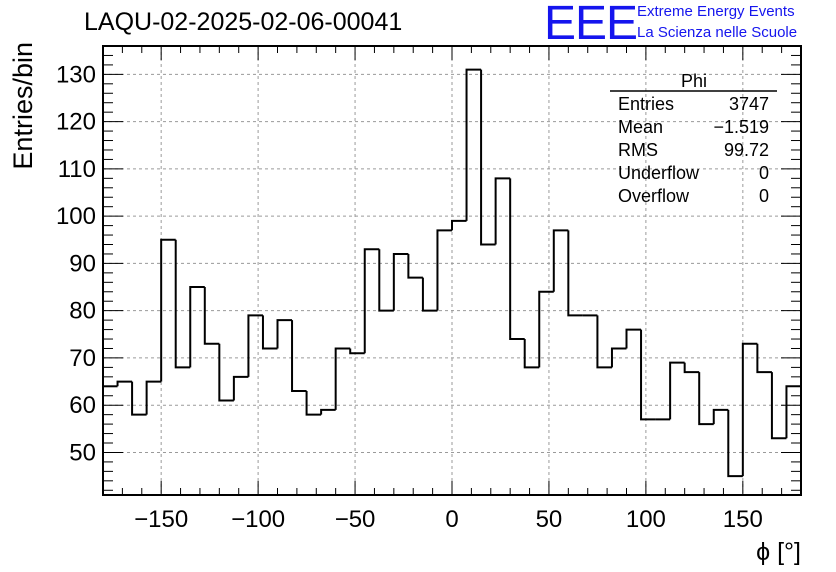 The height and width of the screenshot is (572, 836). Describe the element at coordinates (76, 216) in the screenshot. I see `y-tick-label: 100` at that location.